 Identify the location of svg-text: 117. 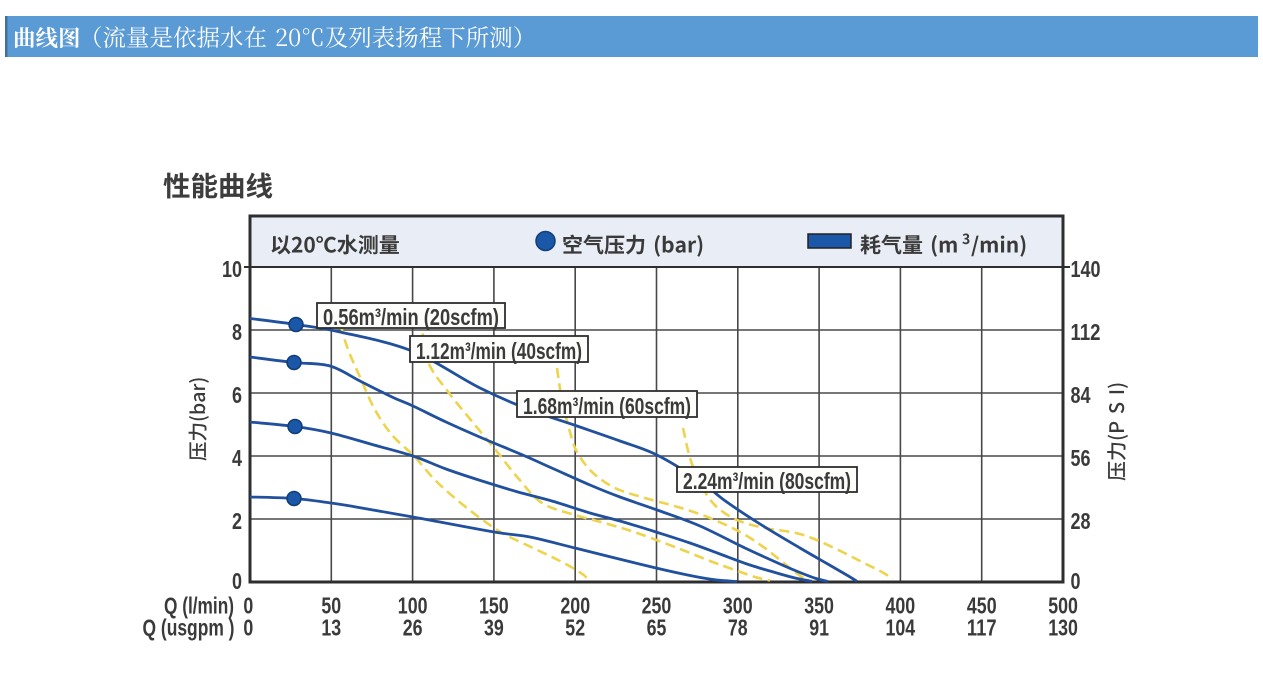
(982, 628).